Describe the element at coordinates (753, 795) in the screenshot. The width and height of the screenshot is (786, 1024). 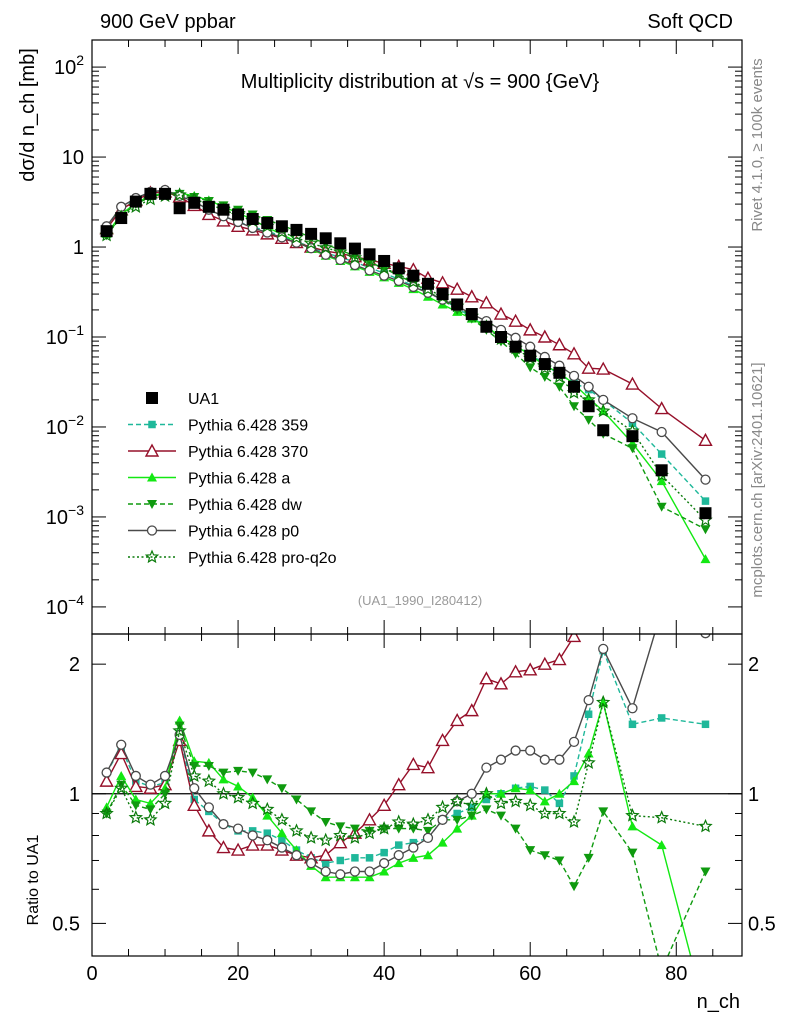
I see `ratio-y-tick-label-right: 1` at that location.